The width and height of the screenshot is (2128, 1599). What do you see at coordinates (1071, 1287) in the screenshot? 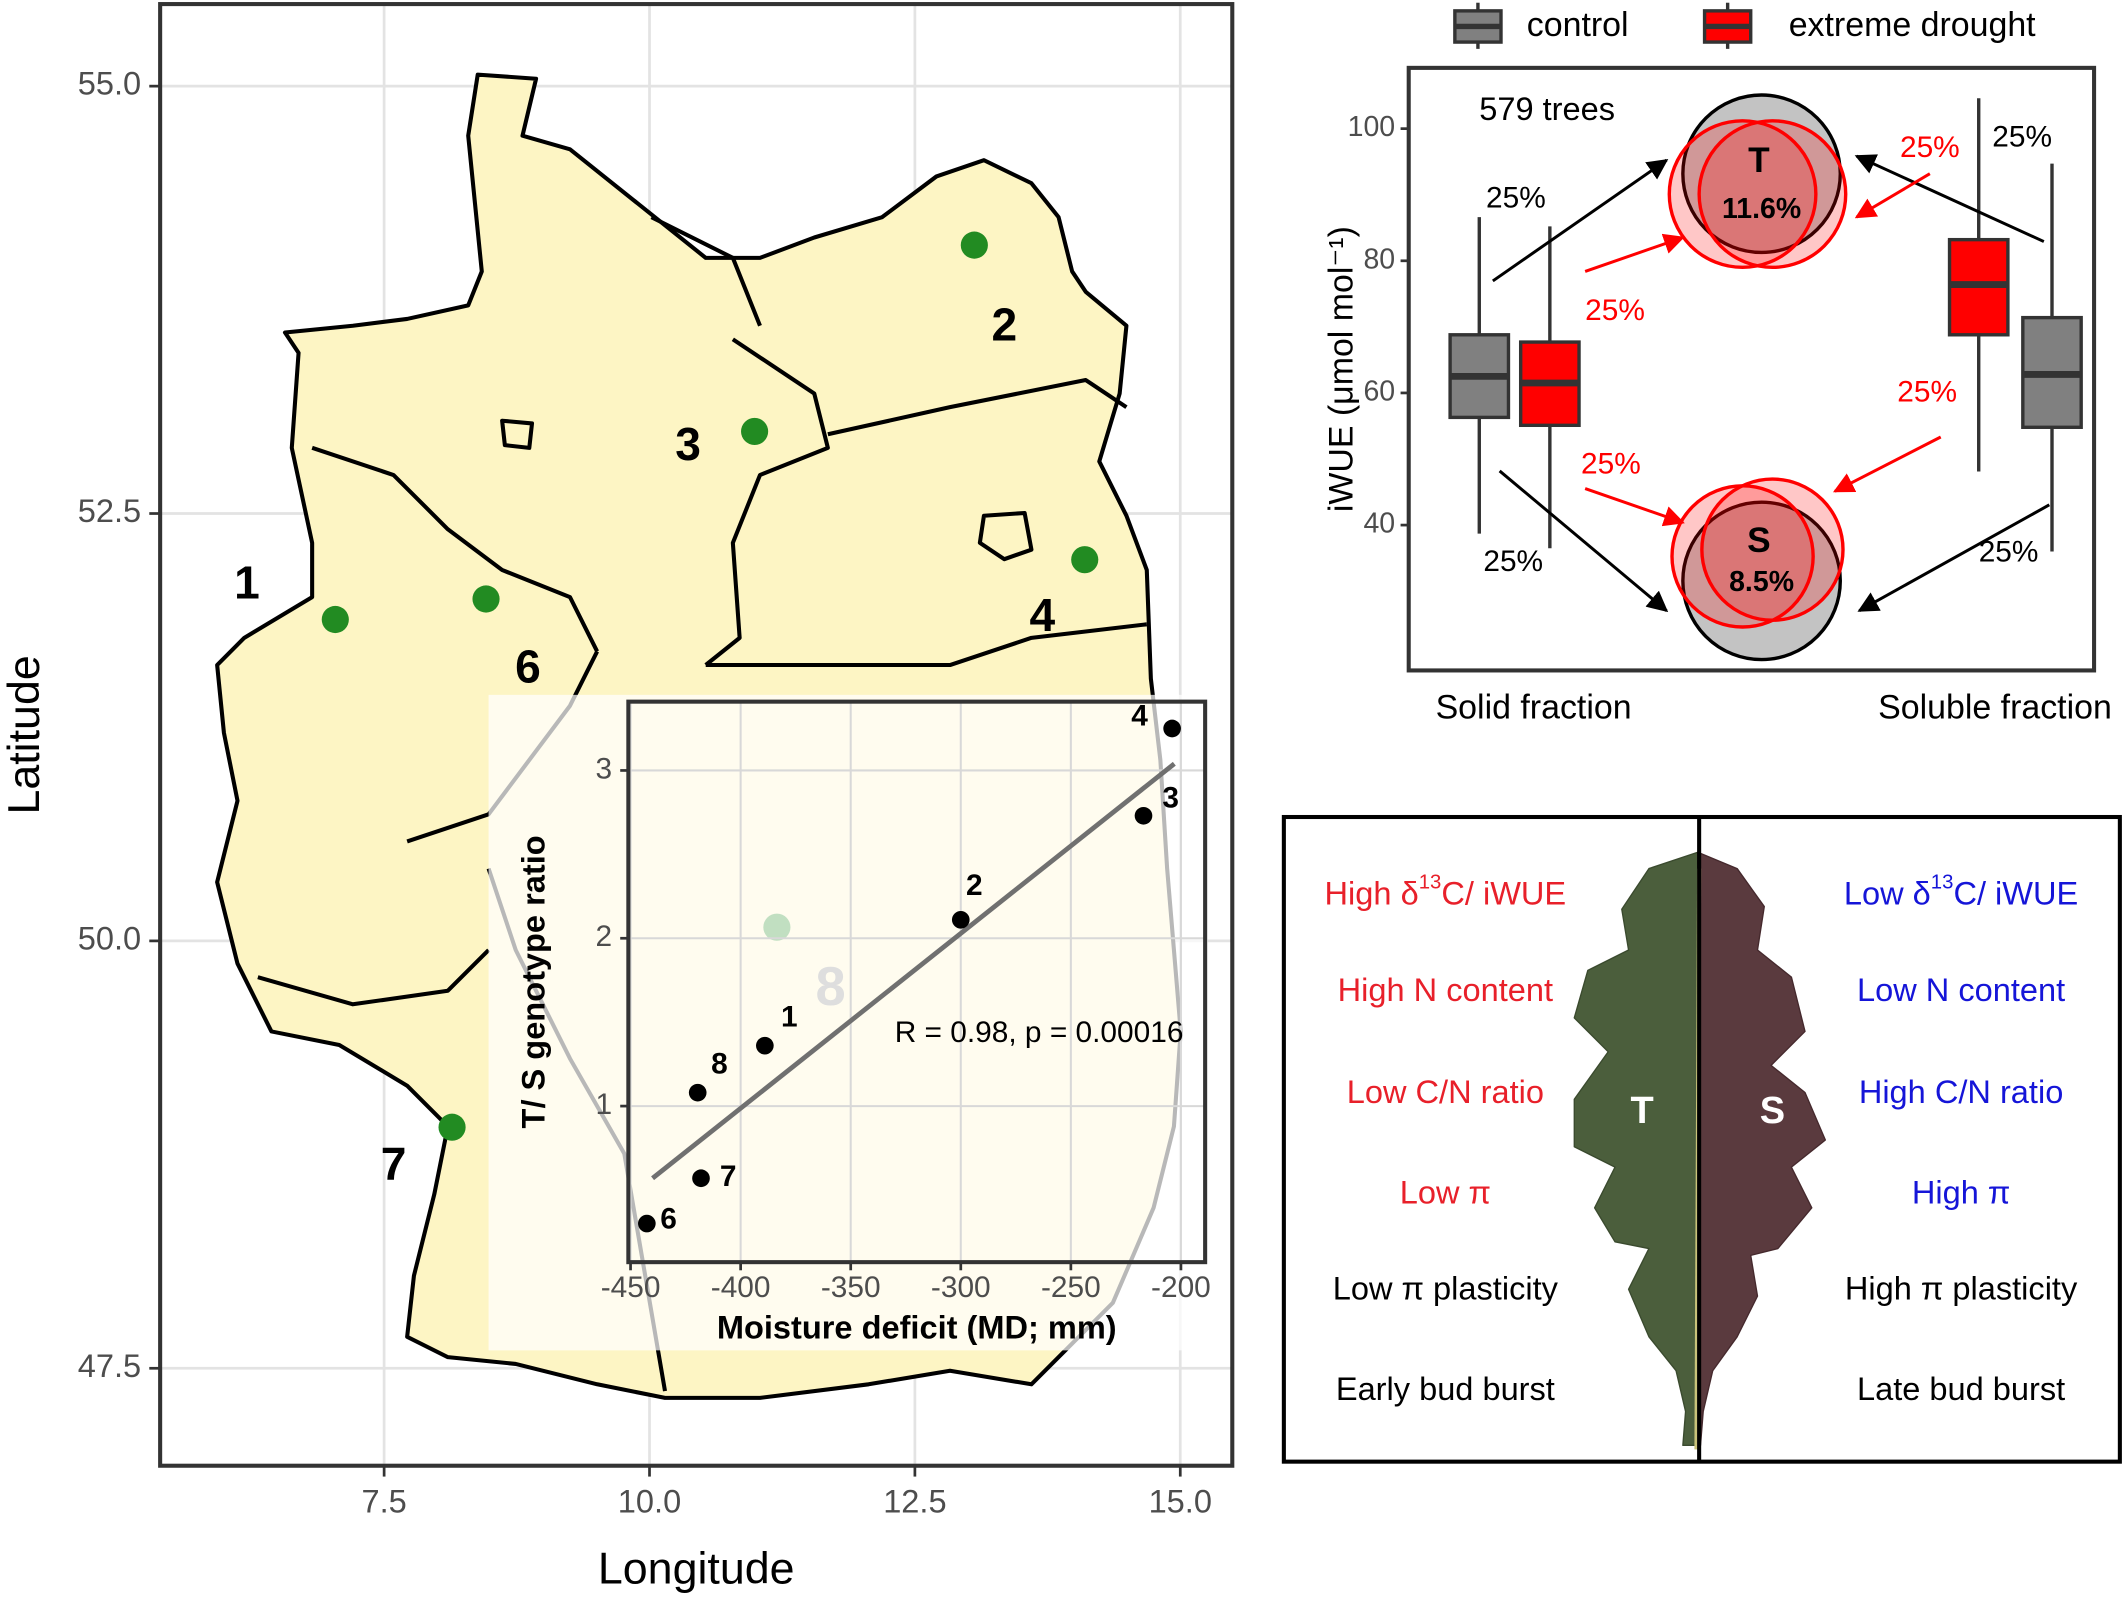
I see `x-tick-label: -250` at bounding box center [1071, 1287].